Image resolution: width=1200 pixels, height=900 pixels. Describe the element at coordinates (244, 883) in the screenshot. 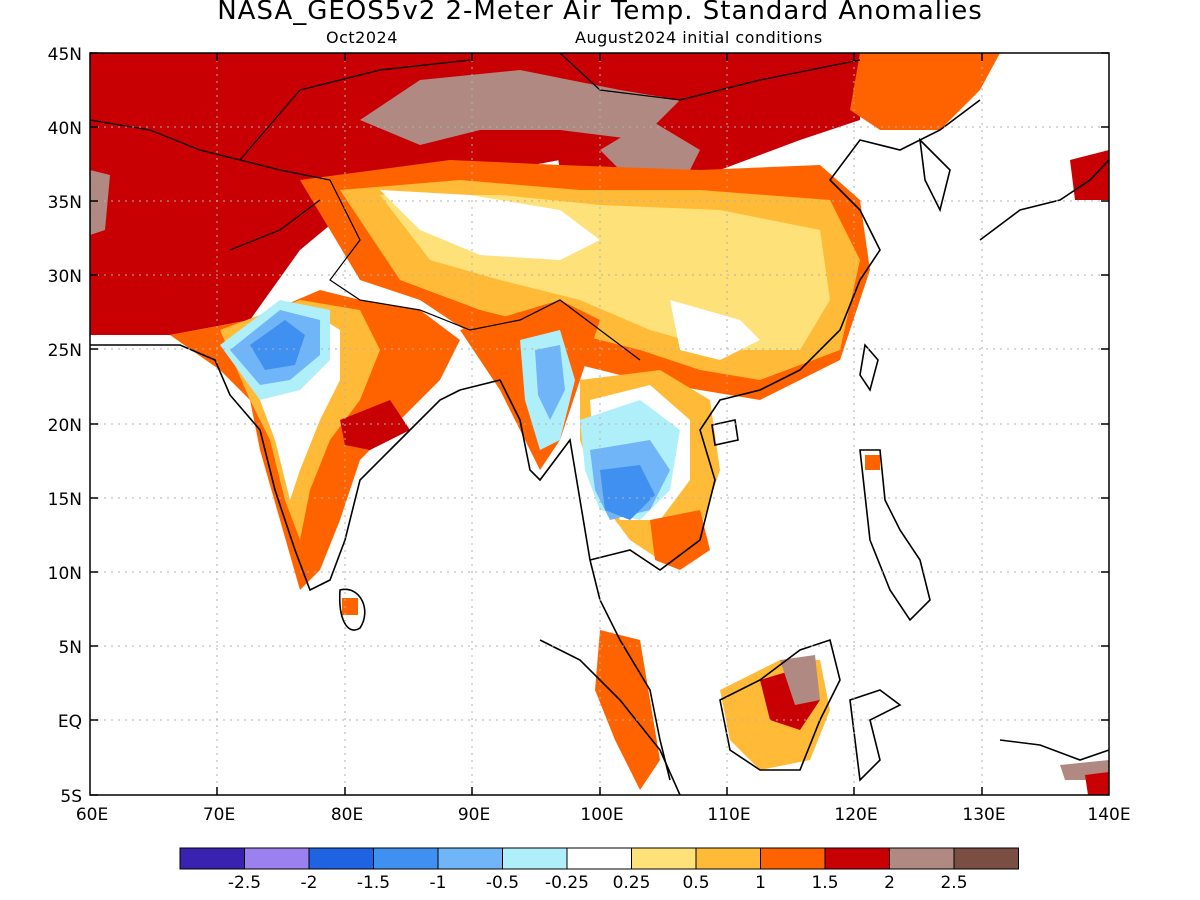

I see `colorbar-label: -2.5` at that location.